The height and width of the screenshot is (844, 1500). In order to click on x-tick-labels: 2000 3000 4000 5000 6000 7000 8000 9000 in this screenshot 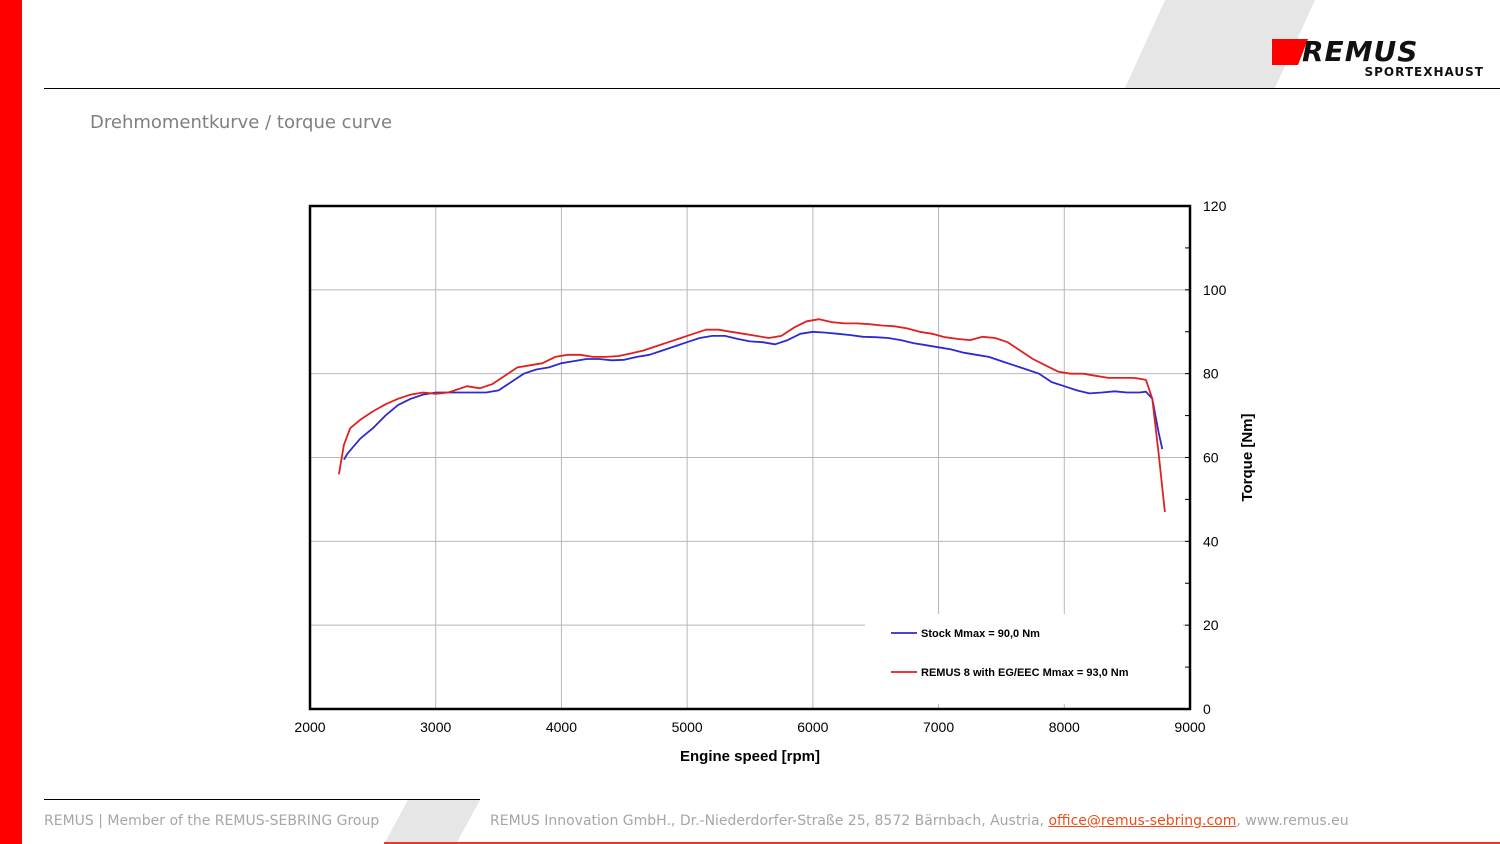, I will do `click(749, 727)`.